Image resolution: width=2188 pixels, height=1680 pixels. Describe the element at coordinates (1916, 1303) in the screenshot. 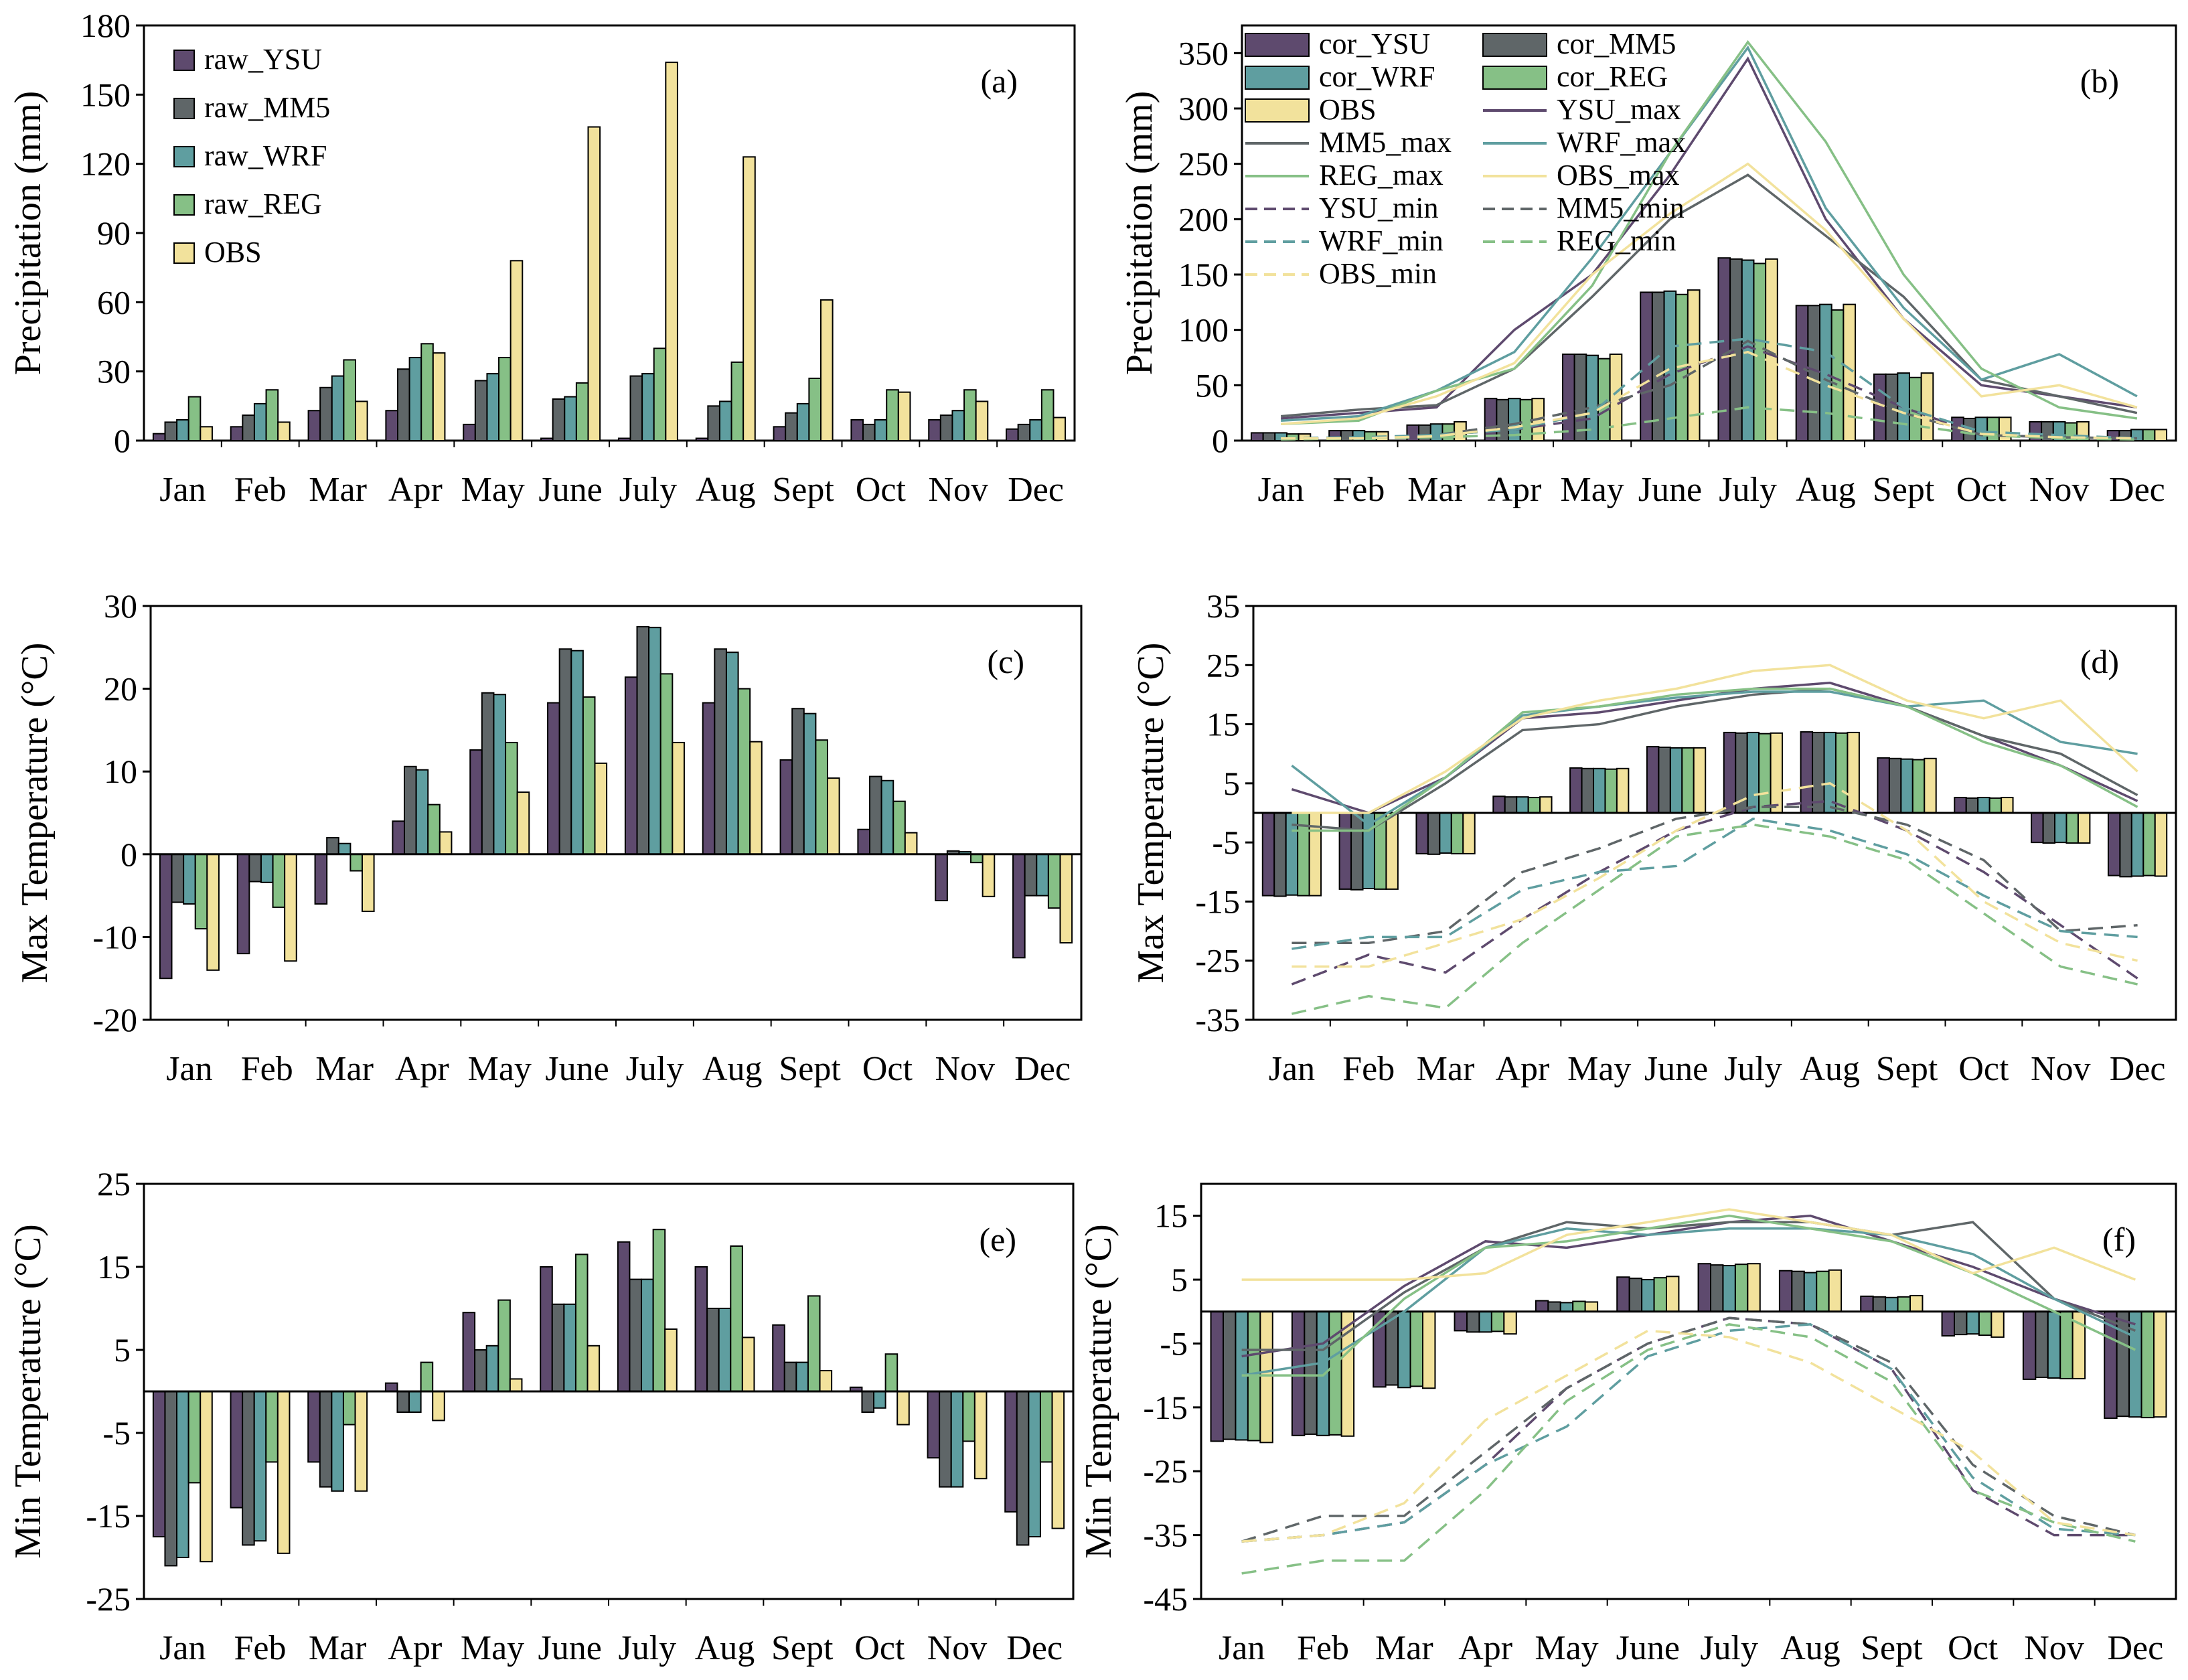

I see `bar-f-OBS-Sept` at that location.